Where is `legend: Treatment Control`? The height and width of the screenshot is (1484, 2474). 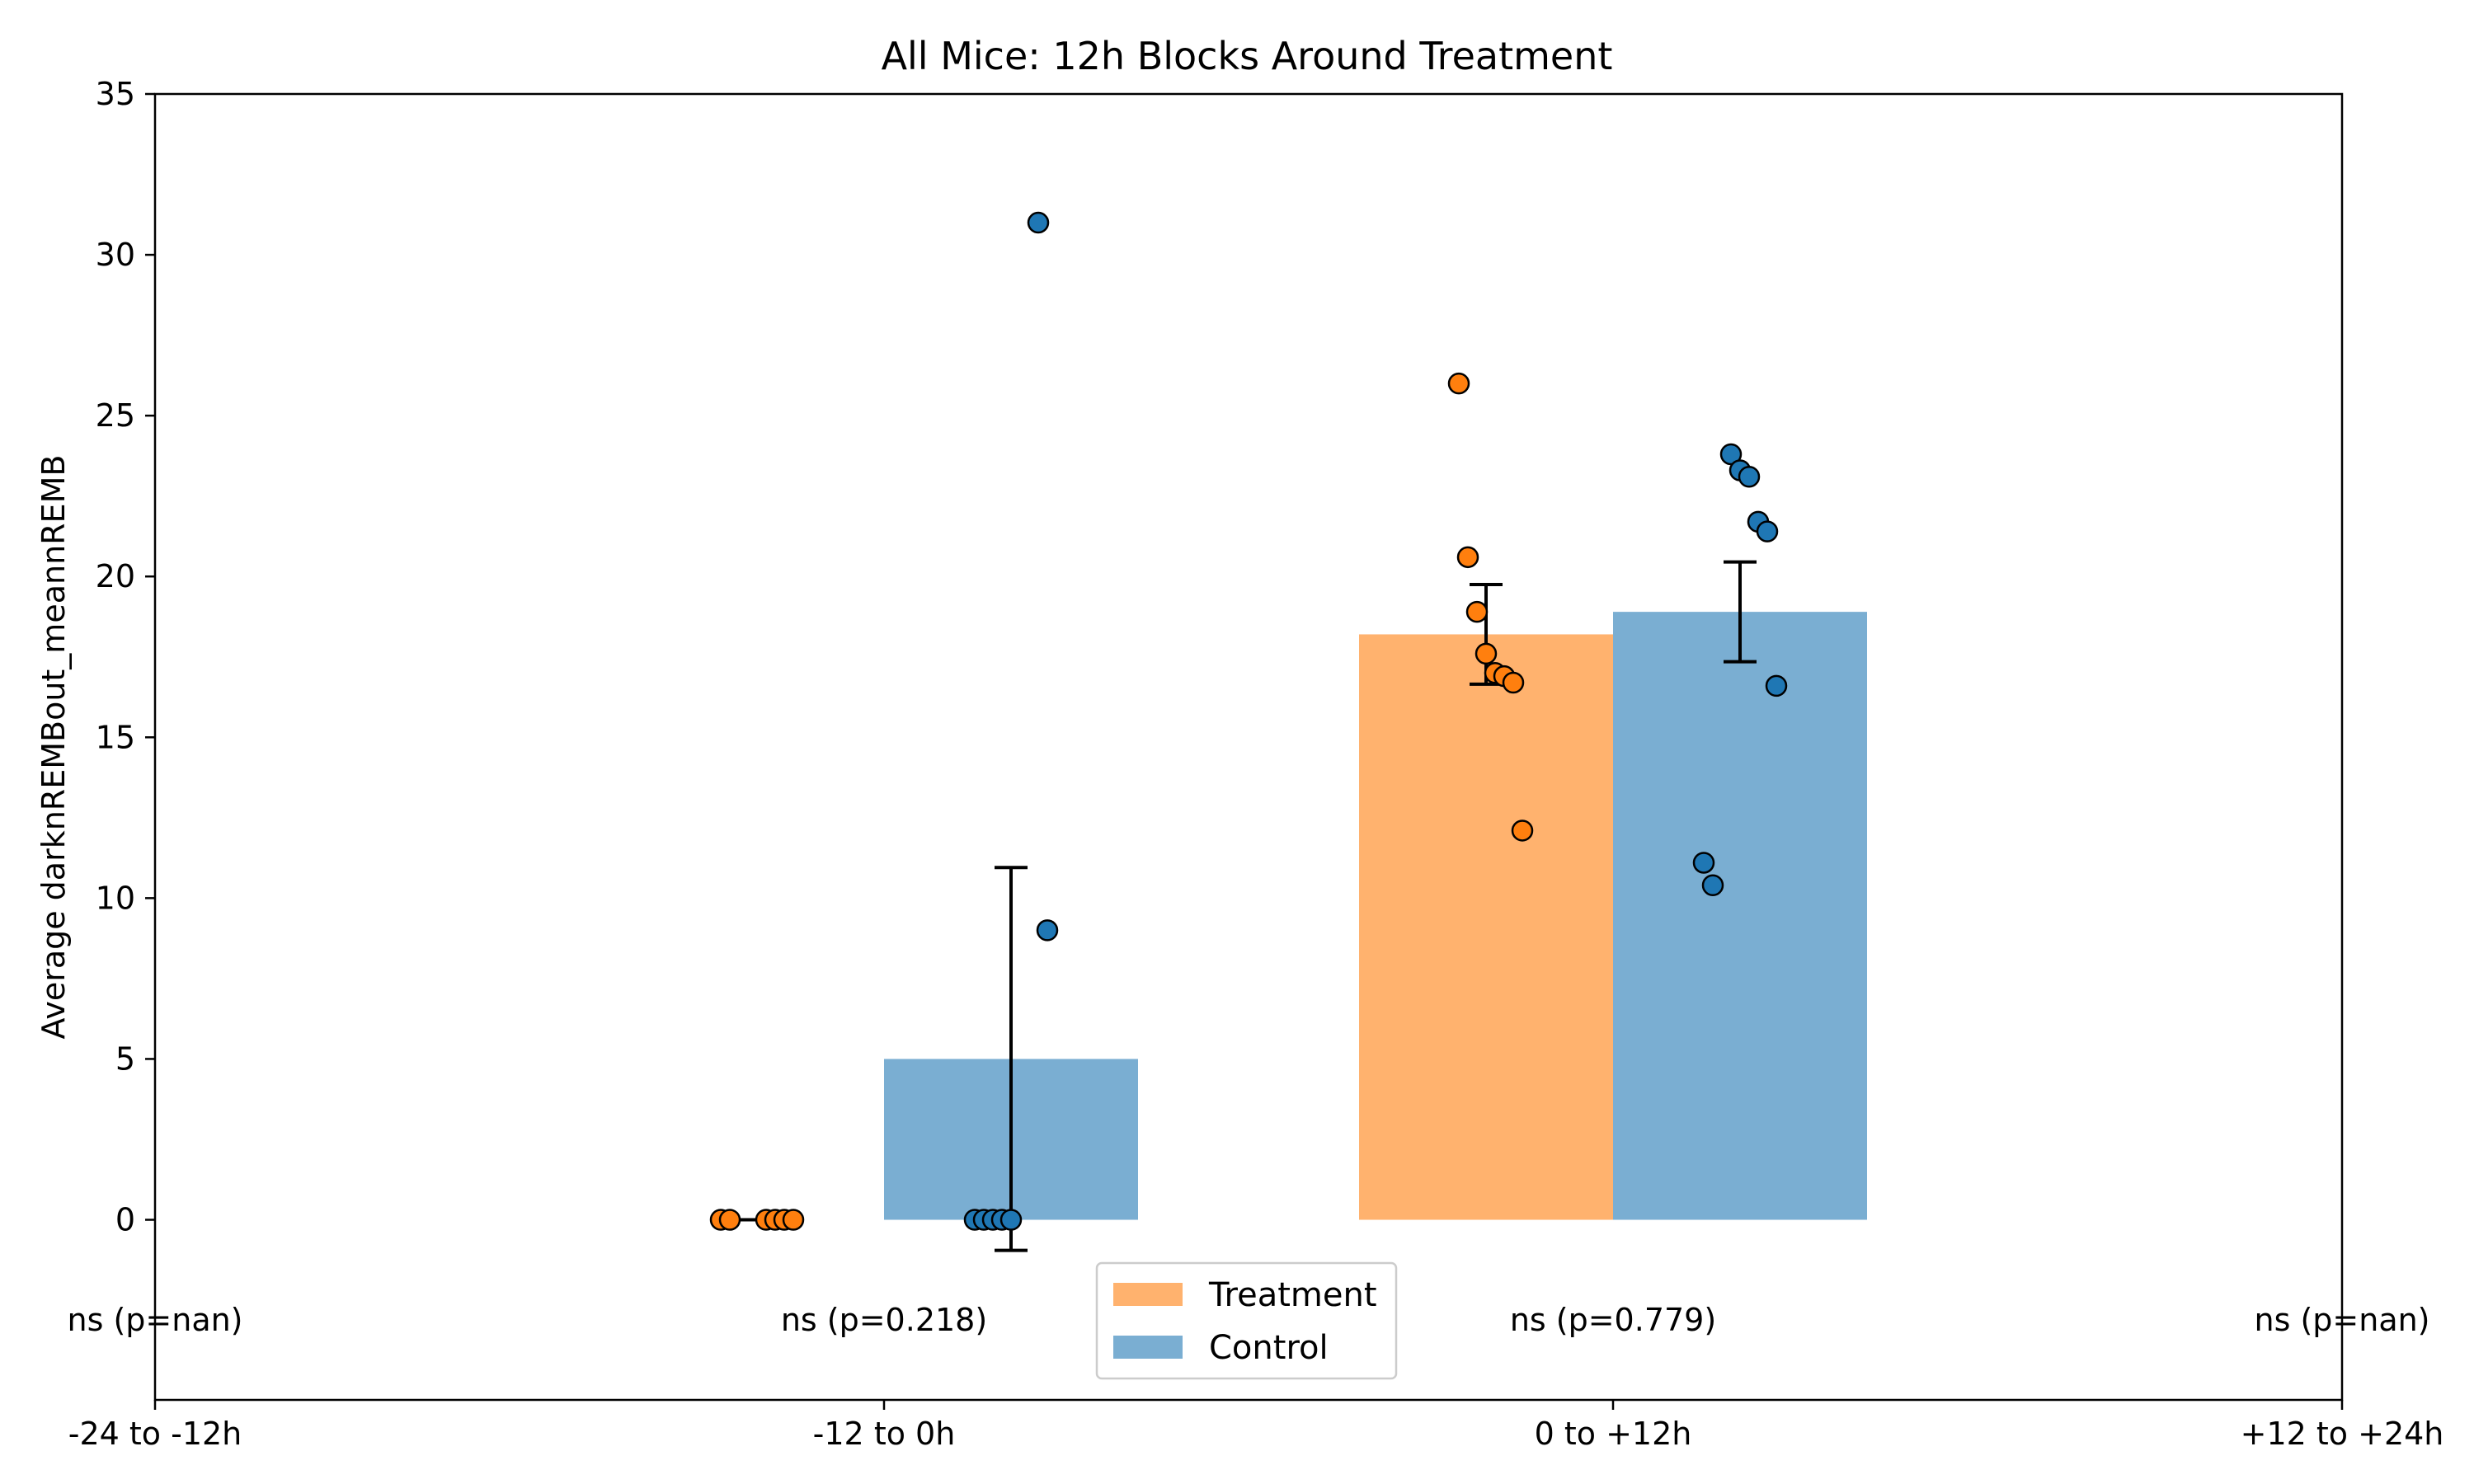
legend: Treatment Control is located at coordinates (1246, 1320).